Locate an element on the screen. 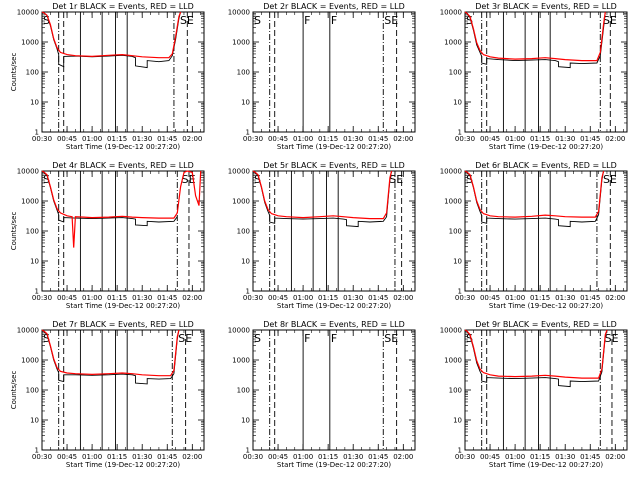 This screenshot has width=640, height=480. panel-title: Det 5r BLACK = Events, RED = LLD is located at coordinates (334, 165).